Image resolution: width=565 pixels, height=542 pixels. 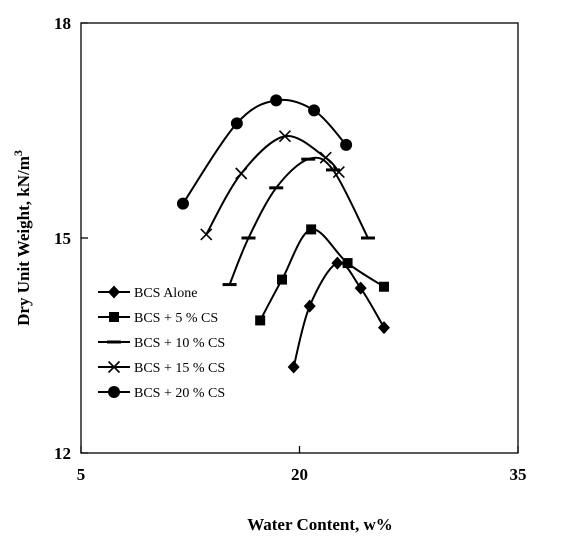 I want to click on legend-label: BCS + 10 % CS, so click(x=179, y=343).